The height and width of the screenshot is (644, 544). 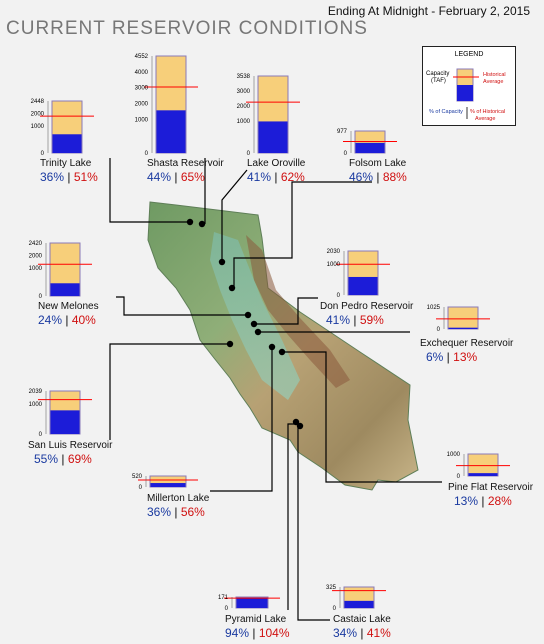 I want to click on reservoir-name: San Luis Reservoir, so click(x=70, y=445).